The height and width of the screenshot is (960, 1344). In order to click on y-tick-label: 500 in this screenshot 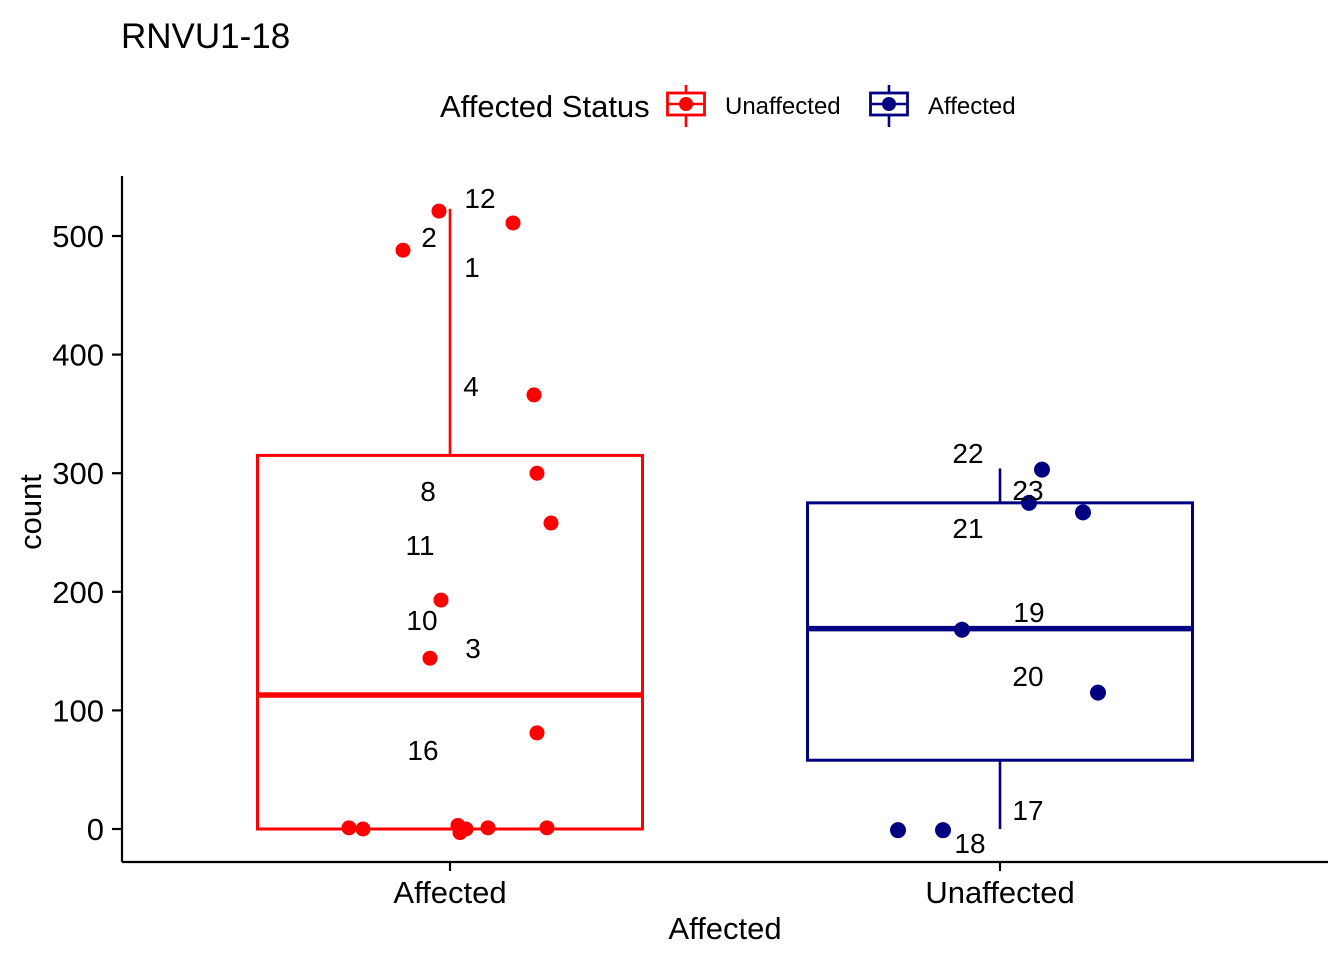, I will do `click(78, 236)`.